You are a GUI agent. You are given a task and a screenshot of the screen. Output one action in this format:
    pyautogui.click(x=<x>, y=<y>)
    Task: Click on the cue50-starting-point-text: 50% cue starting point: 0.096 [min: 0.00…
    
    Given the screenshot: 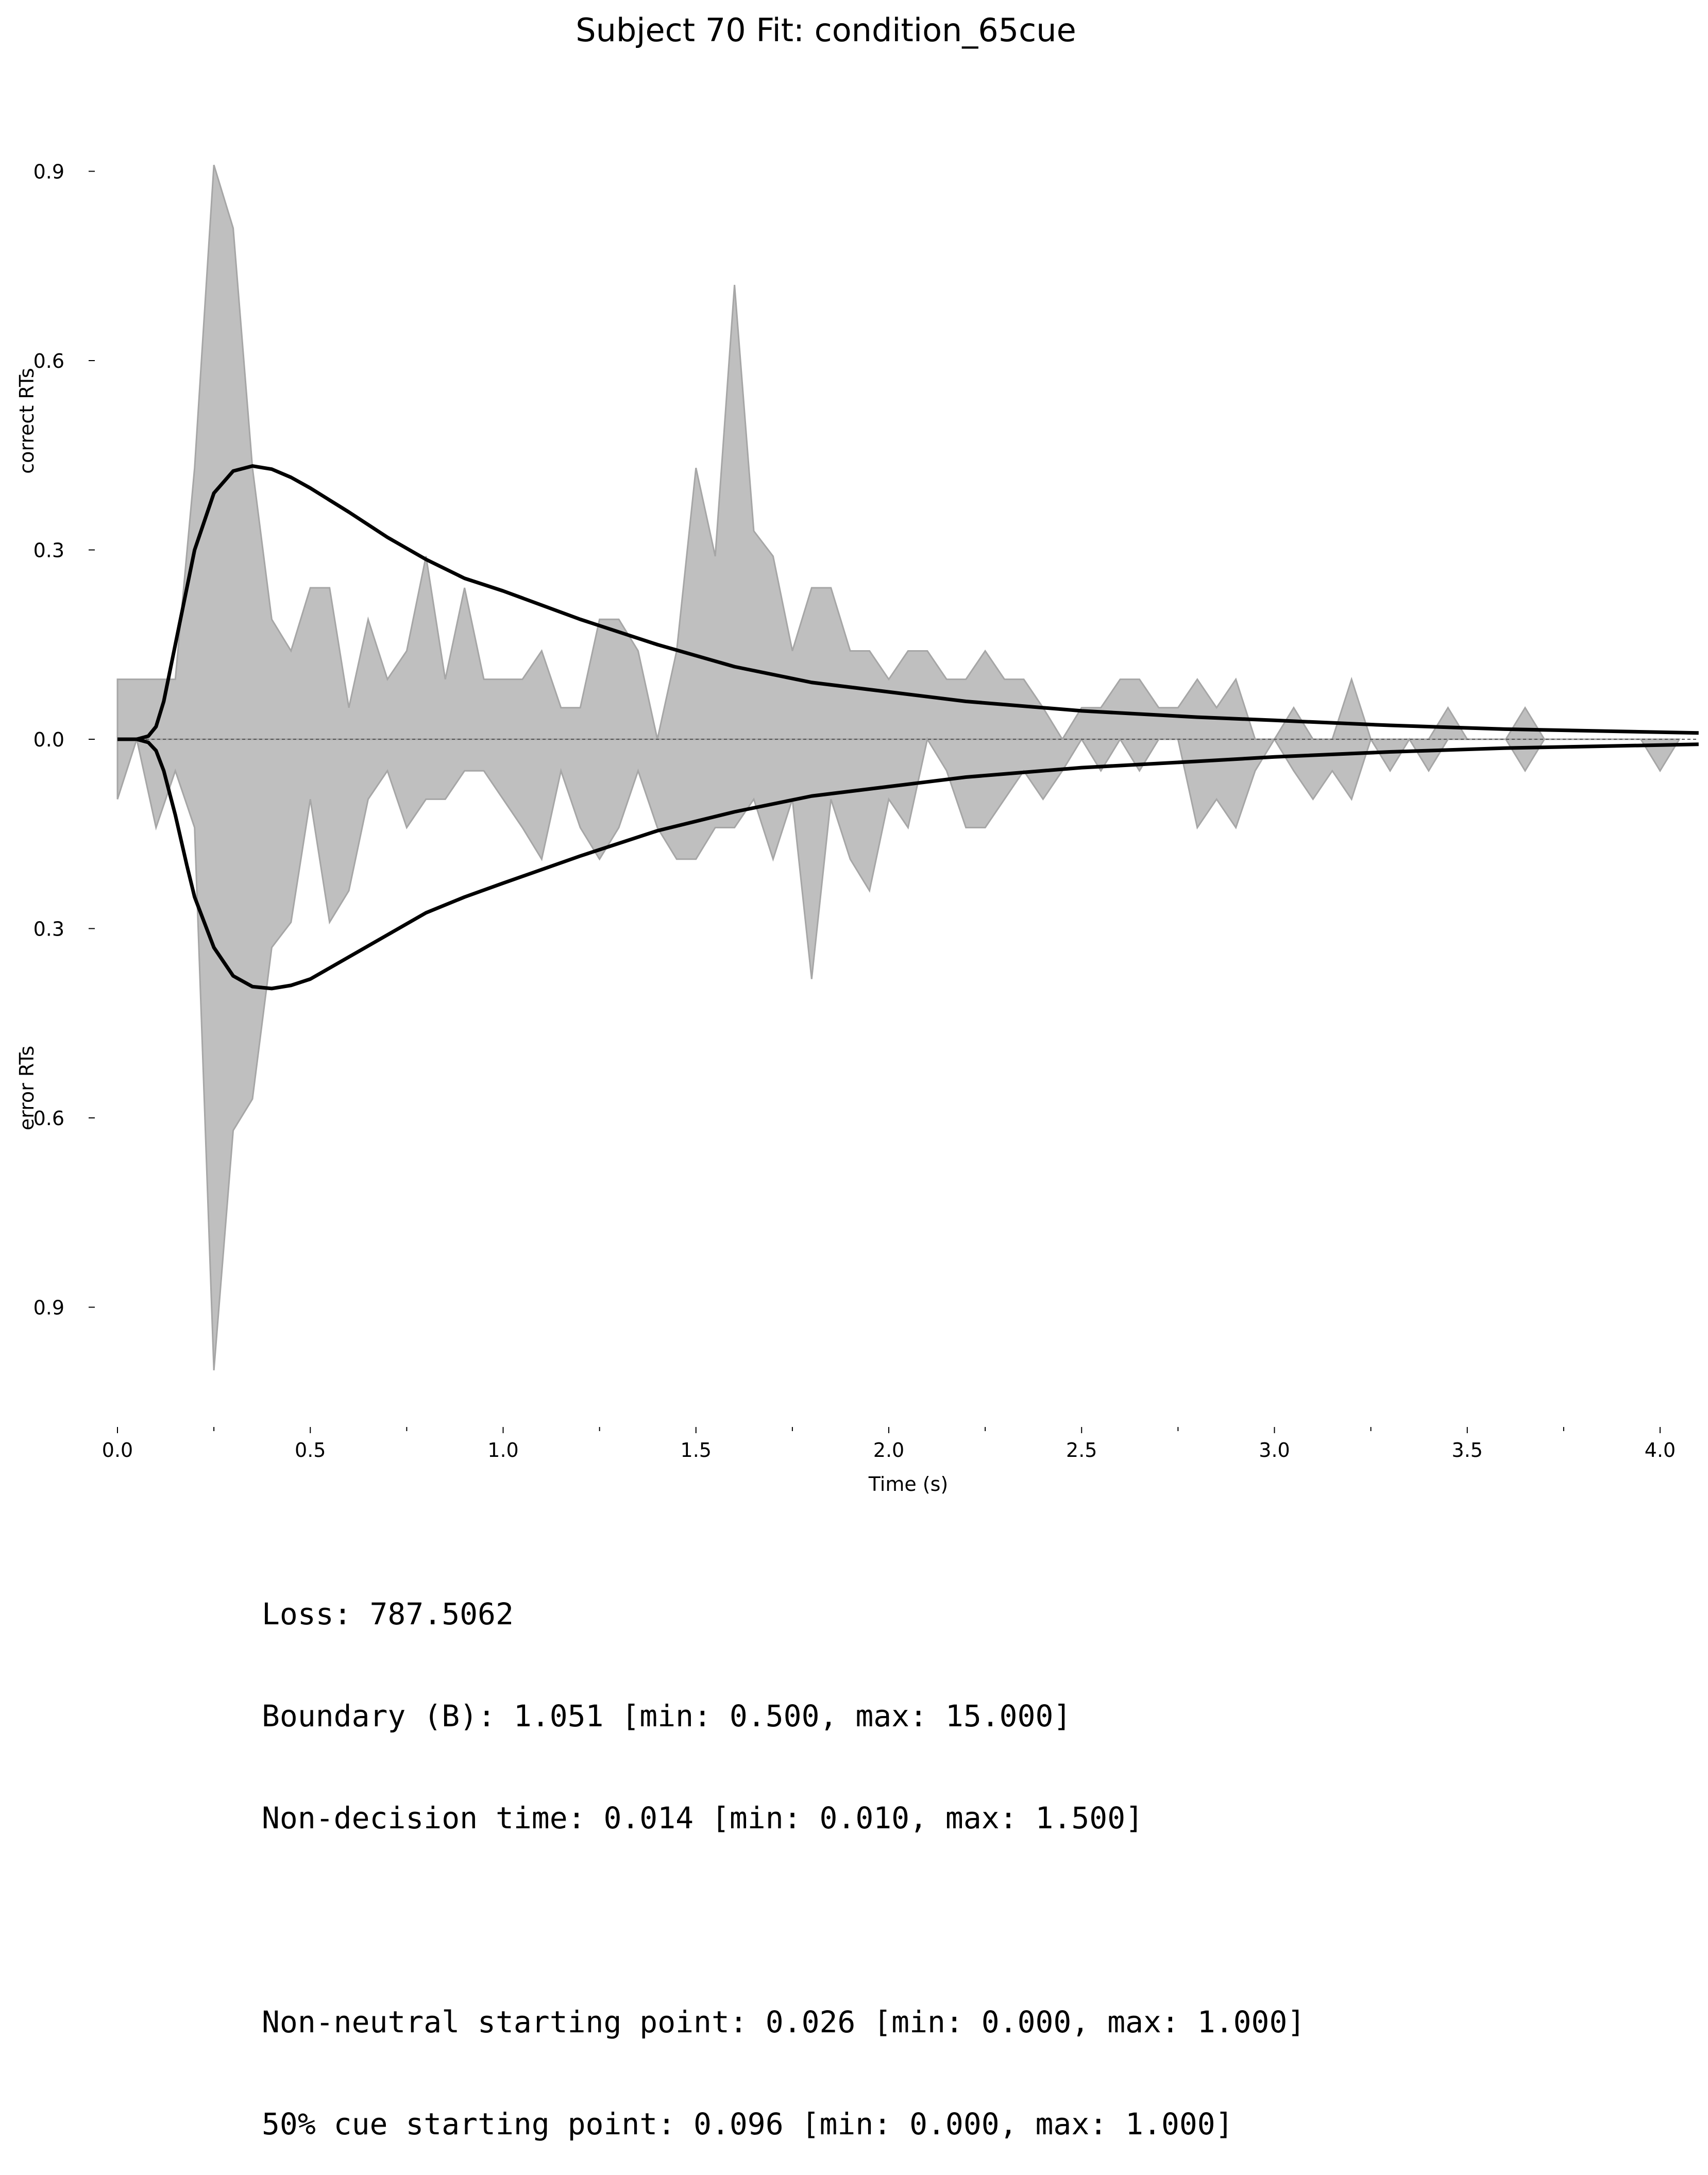 What is the action you would take?
    pyautogui.click(x=747, y=2124)
    